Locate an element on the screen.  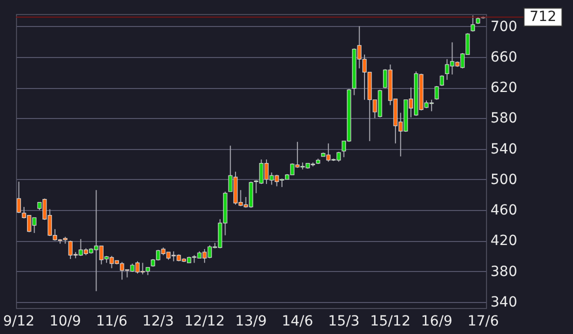
y-tick-label: 340 is located at coordinates (504, 302).